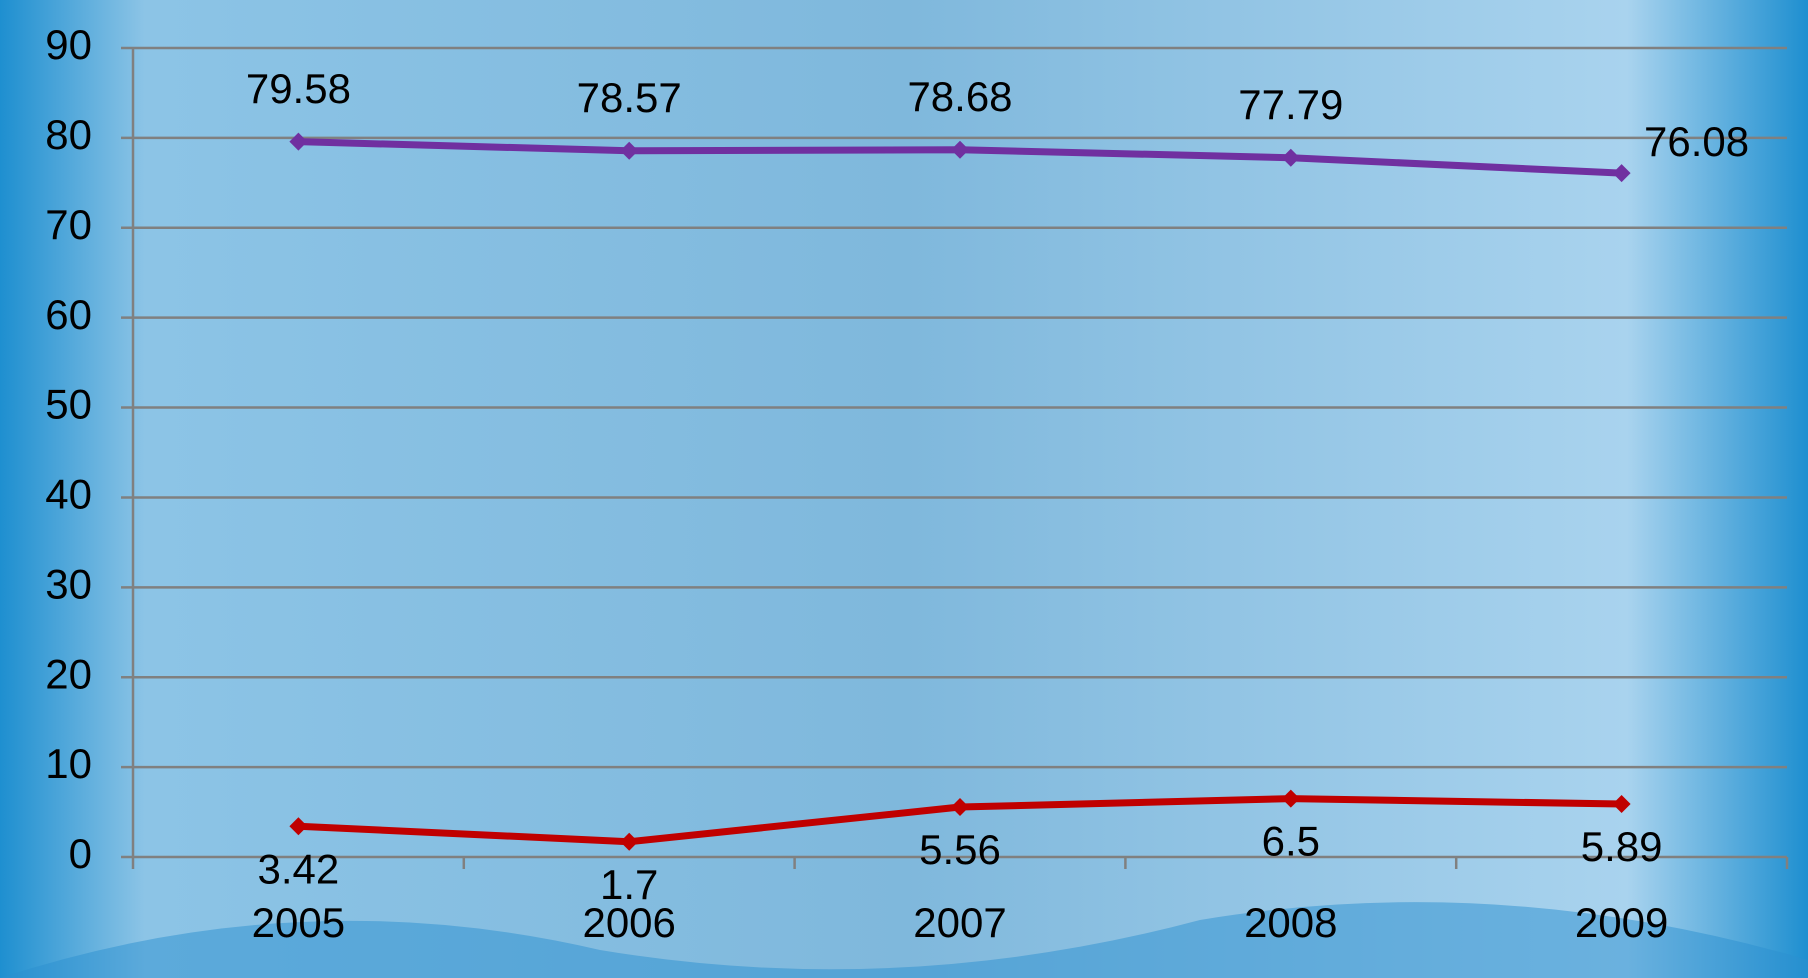  What do you see at coordinates (68, 494) in the screenshot?
I see `y-tick-label: 40` at bounding box center [68, 494].